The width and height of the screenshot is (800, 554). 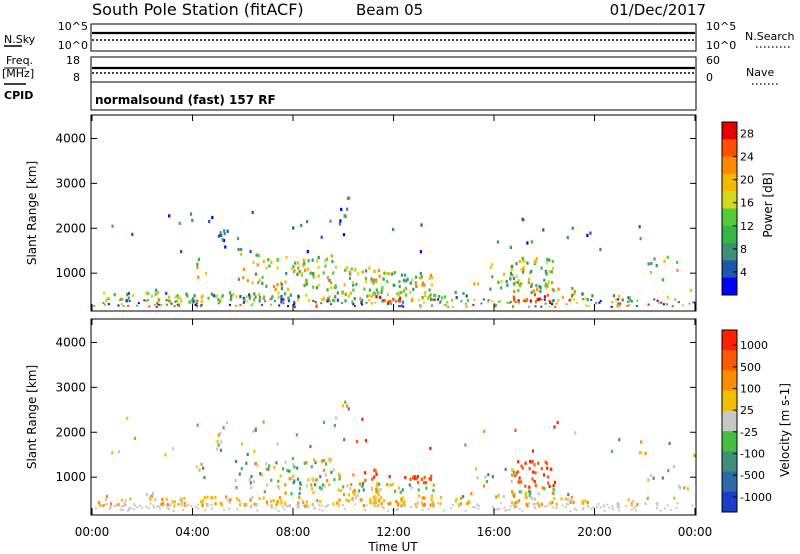 What do you see at coordinates (70, 273) in the screenshot?
I see `y-tick-label: 1000` at bounding box center [70, 273].